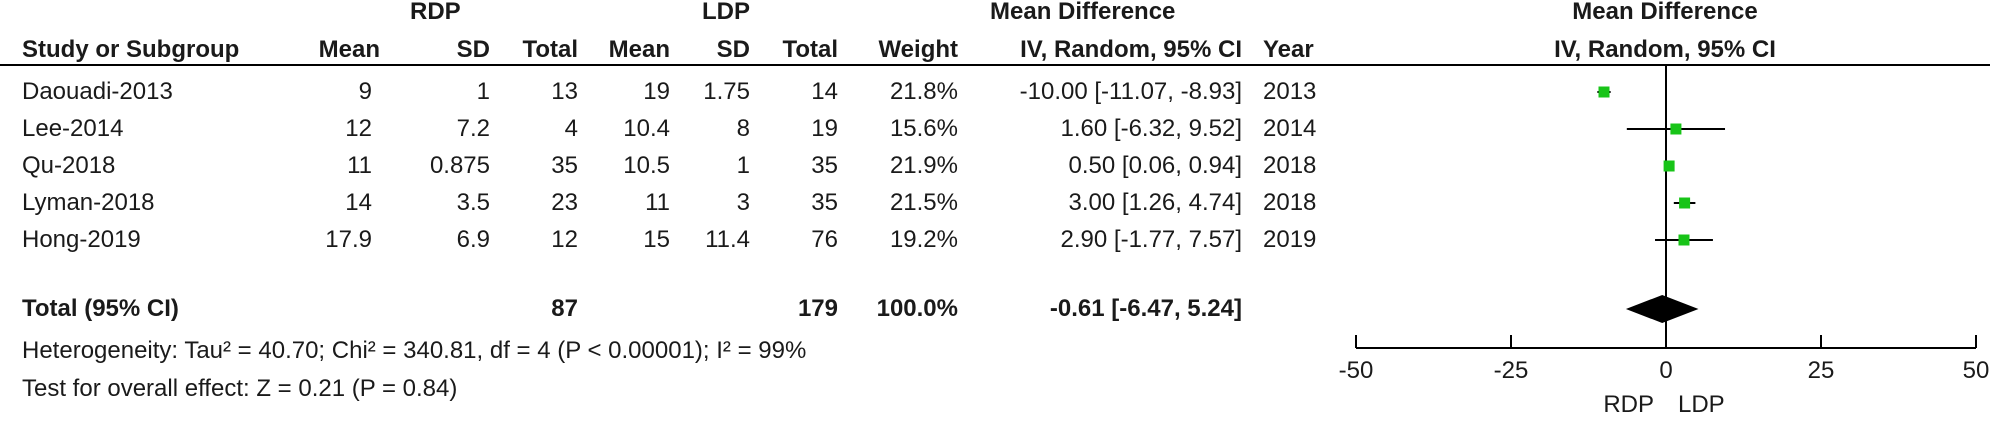  Describe the element at coordinates (564, 91) in the screenshot. I see `cell-total1: 13` at that location.